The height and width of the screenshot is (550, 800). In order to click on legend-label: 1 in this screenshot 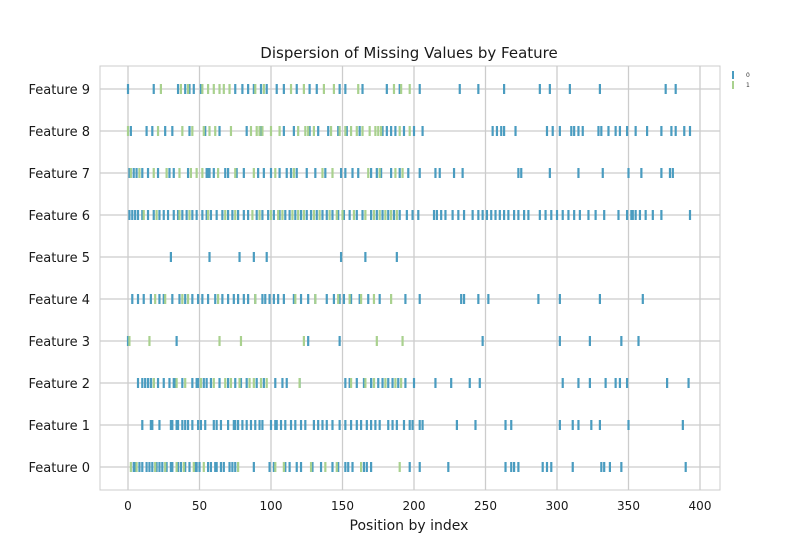, I will do `click(748, 85)`.